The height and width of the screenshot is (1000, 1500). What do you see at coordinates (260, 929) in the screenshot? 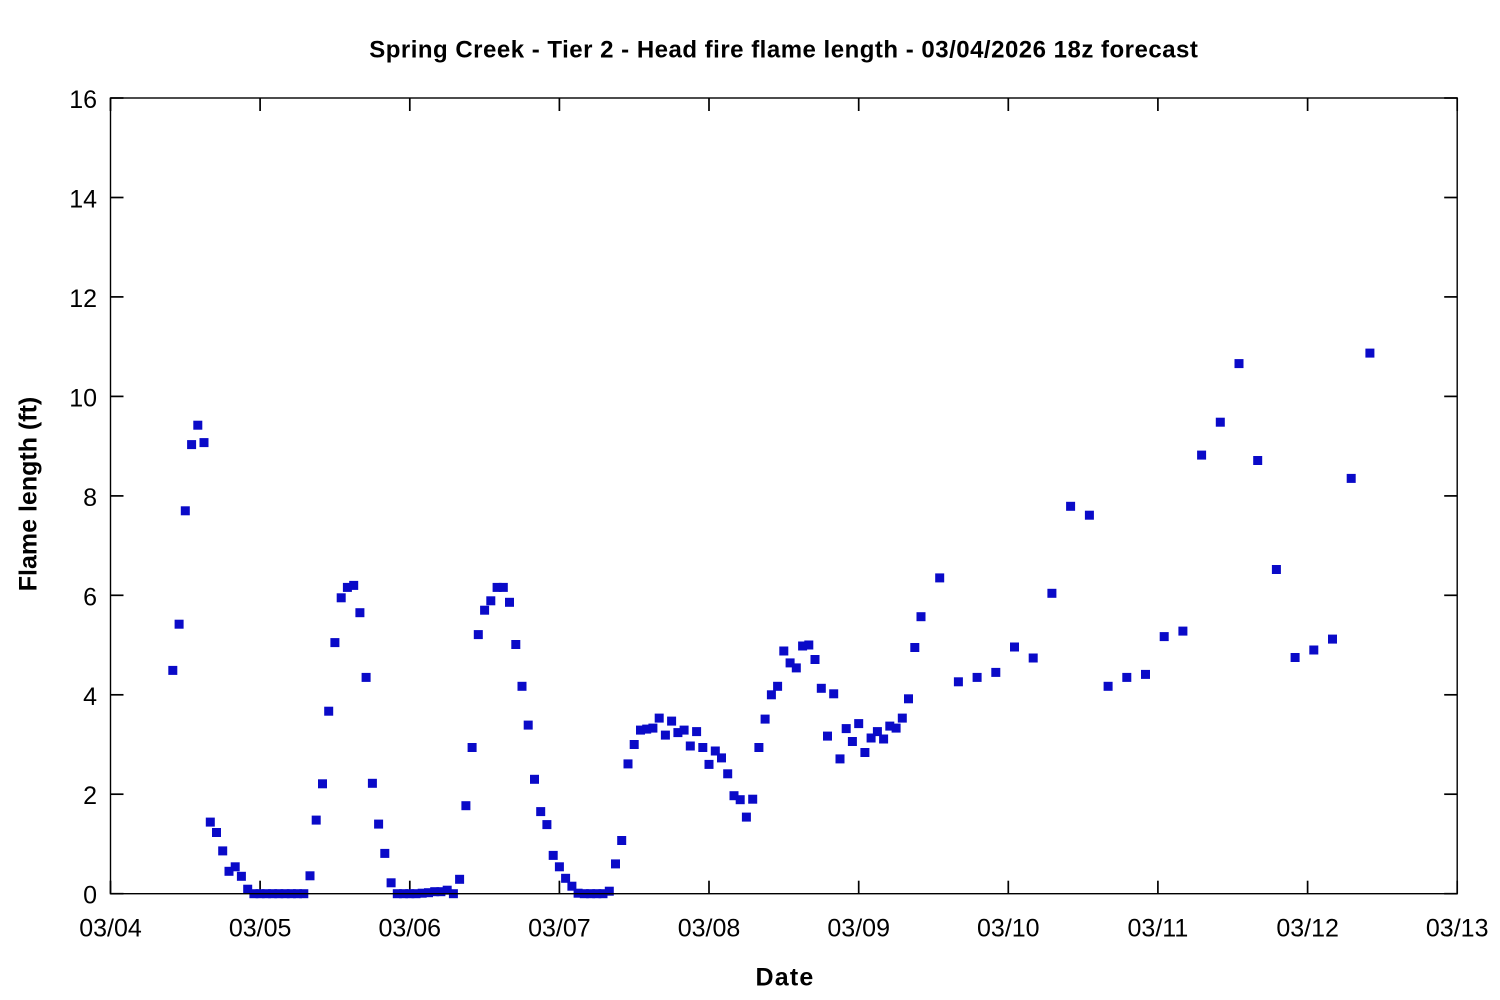
I see `svg-text: 03/05` at bounding box center [260, 929].